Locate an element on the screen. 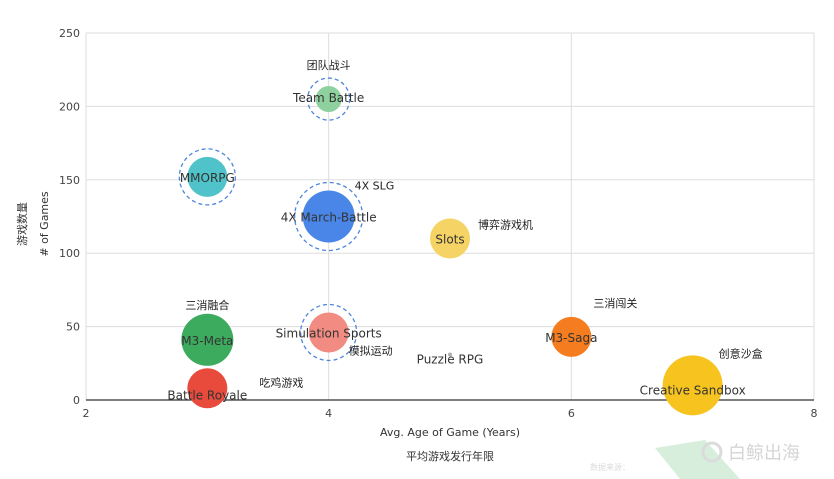 This screenshot has width=834, height=479. bubble-label-cn-4x-march-battle: 4X SLG is located at coordinates (375, 186).